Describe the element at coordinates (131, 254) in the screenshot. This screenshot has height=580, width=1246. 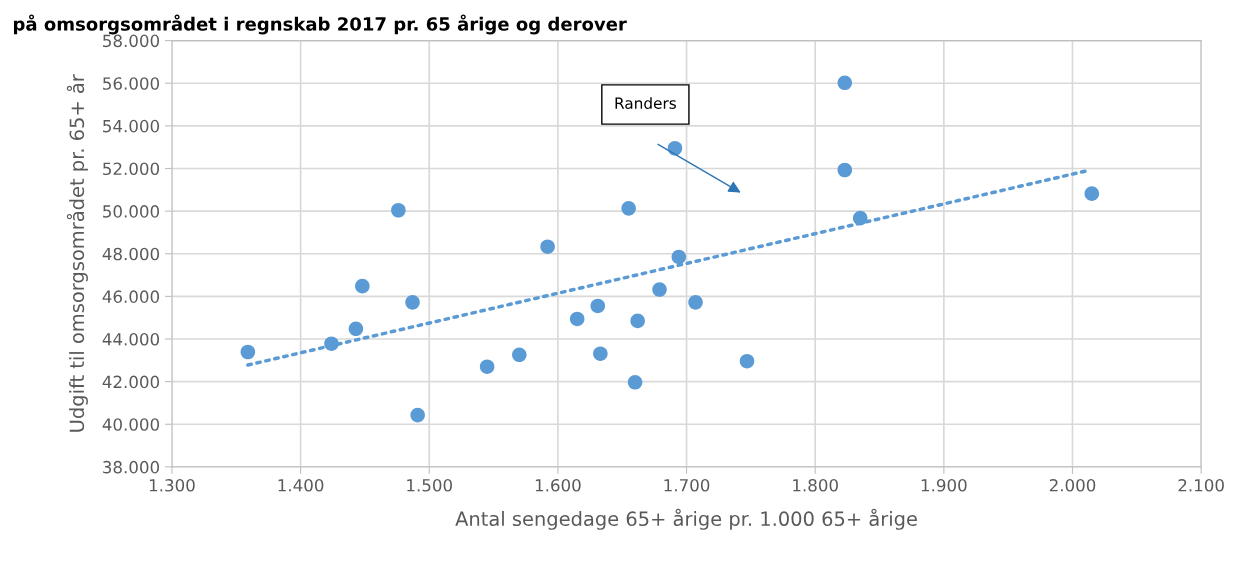
I see `y-tick-label: 48.000` at that location.